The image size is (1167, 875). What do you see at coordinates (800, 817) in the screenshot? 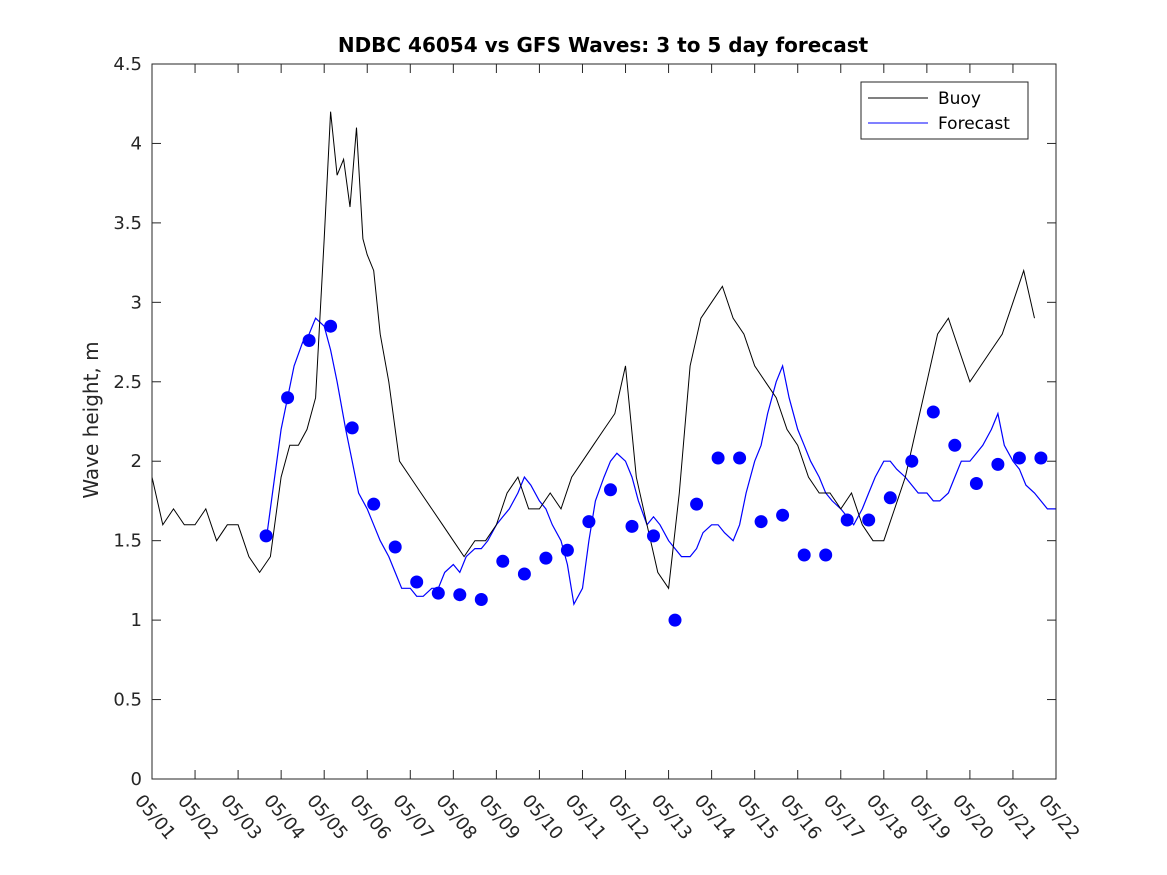
I see `x-tick-label: 05/16` at bounding box center [800, 817].